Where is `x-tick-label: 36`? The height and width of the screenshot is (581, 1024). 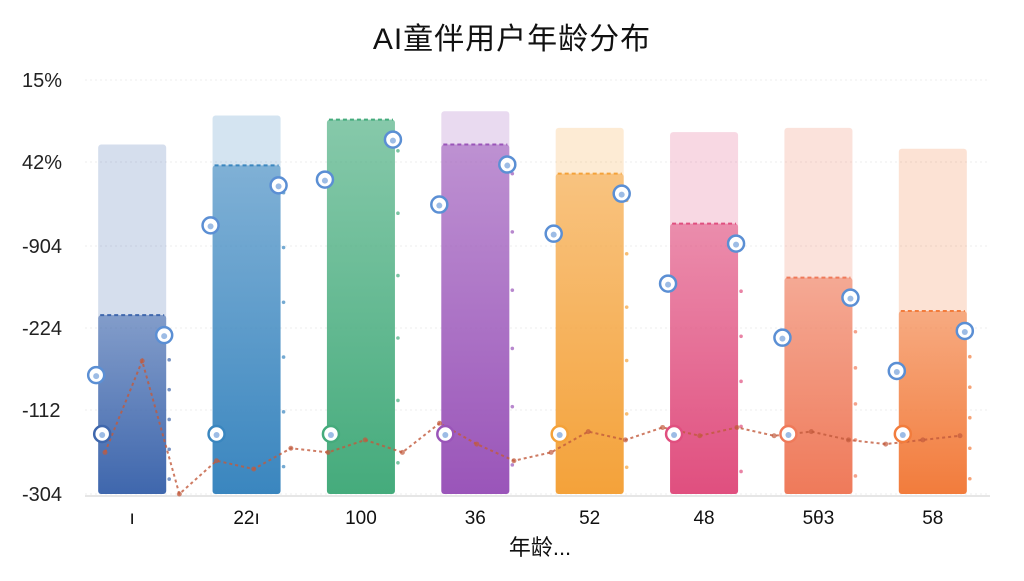 x-tick-label: 36 is located at coordinates (475, 518).